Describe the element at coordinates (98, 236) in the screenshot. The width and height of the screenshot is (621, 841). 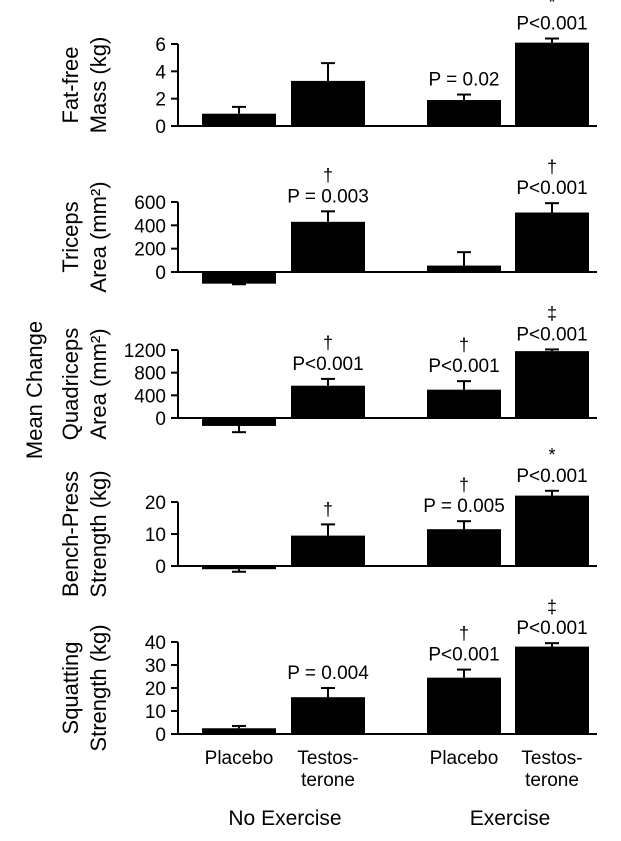
I see `panel-2-ylabel-line2: Area (mm²)` at that location.